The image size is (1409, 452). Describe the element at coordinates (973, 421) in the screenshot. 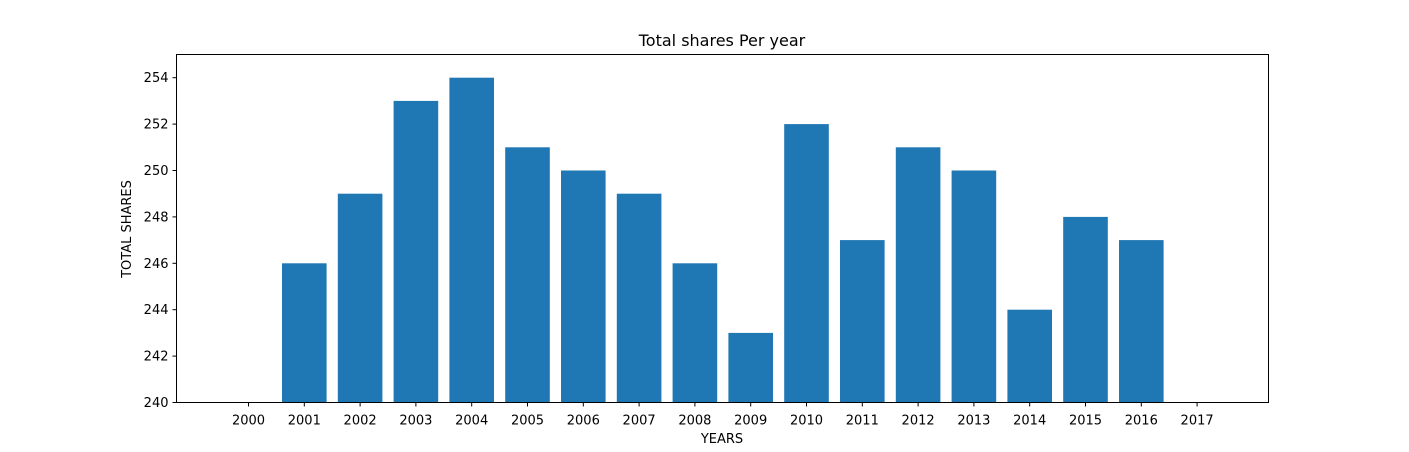

I see `x-tick-label-2013: 2013` at that location.